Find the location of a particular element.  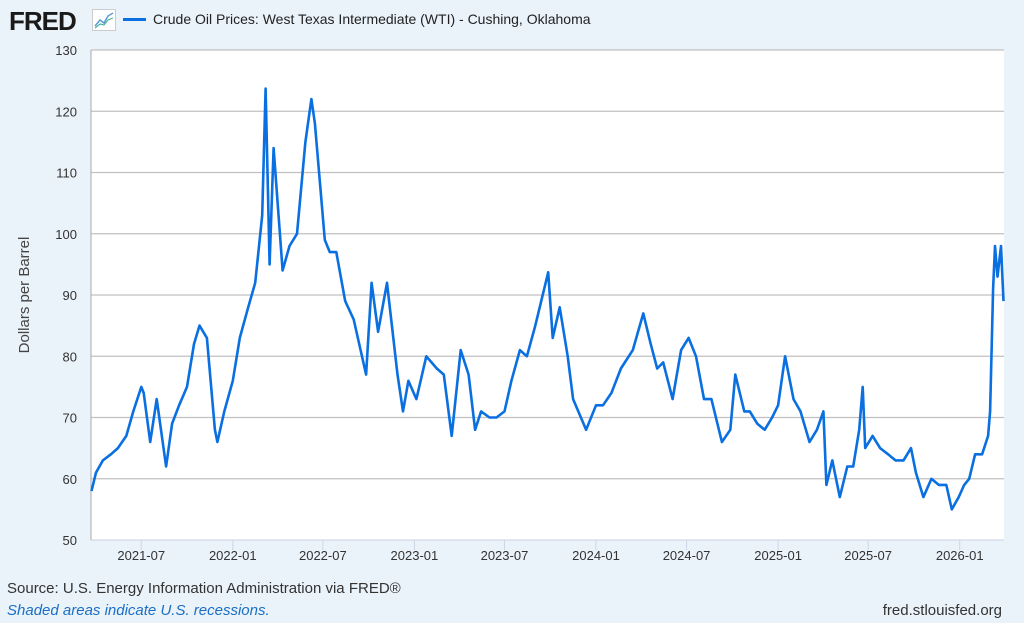

y-axis-label: Dollars per Barrel is located at coordinates (24, 295).